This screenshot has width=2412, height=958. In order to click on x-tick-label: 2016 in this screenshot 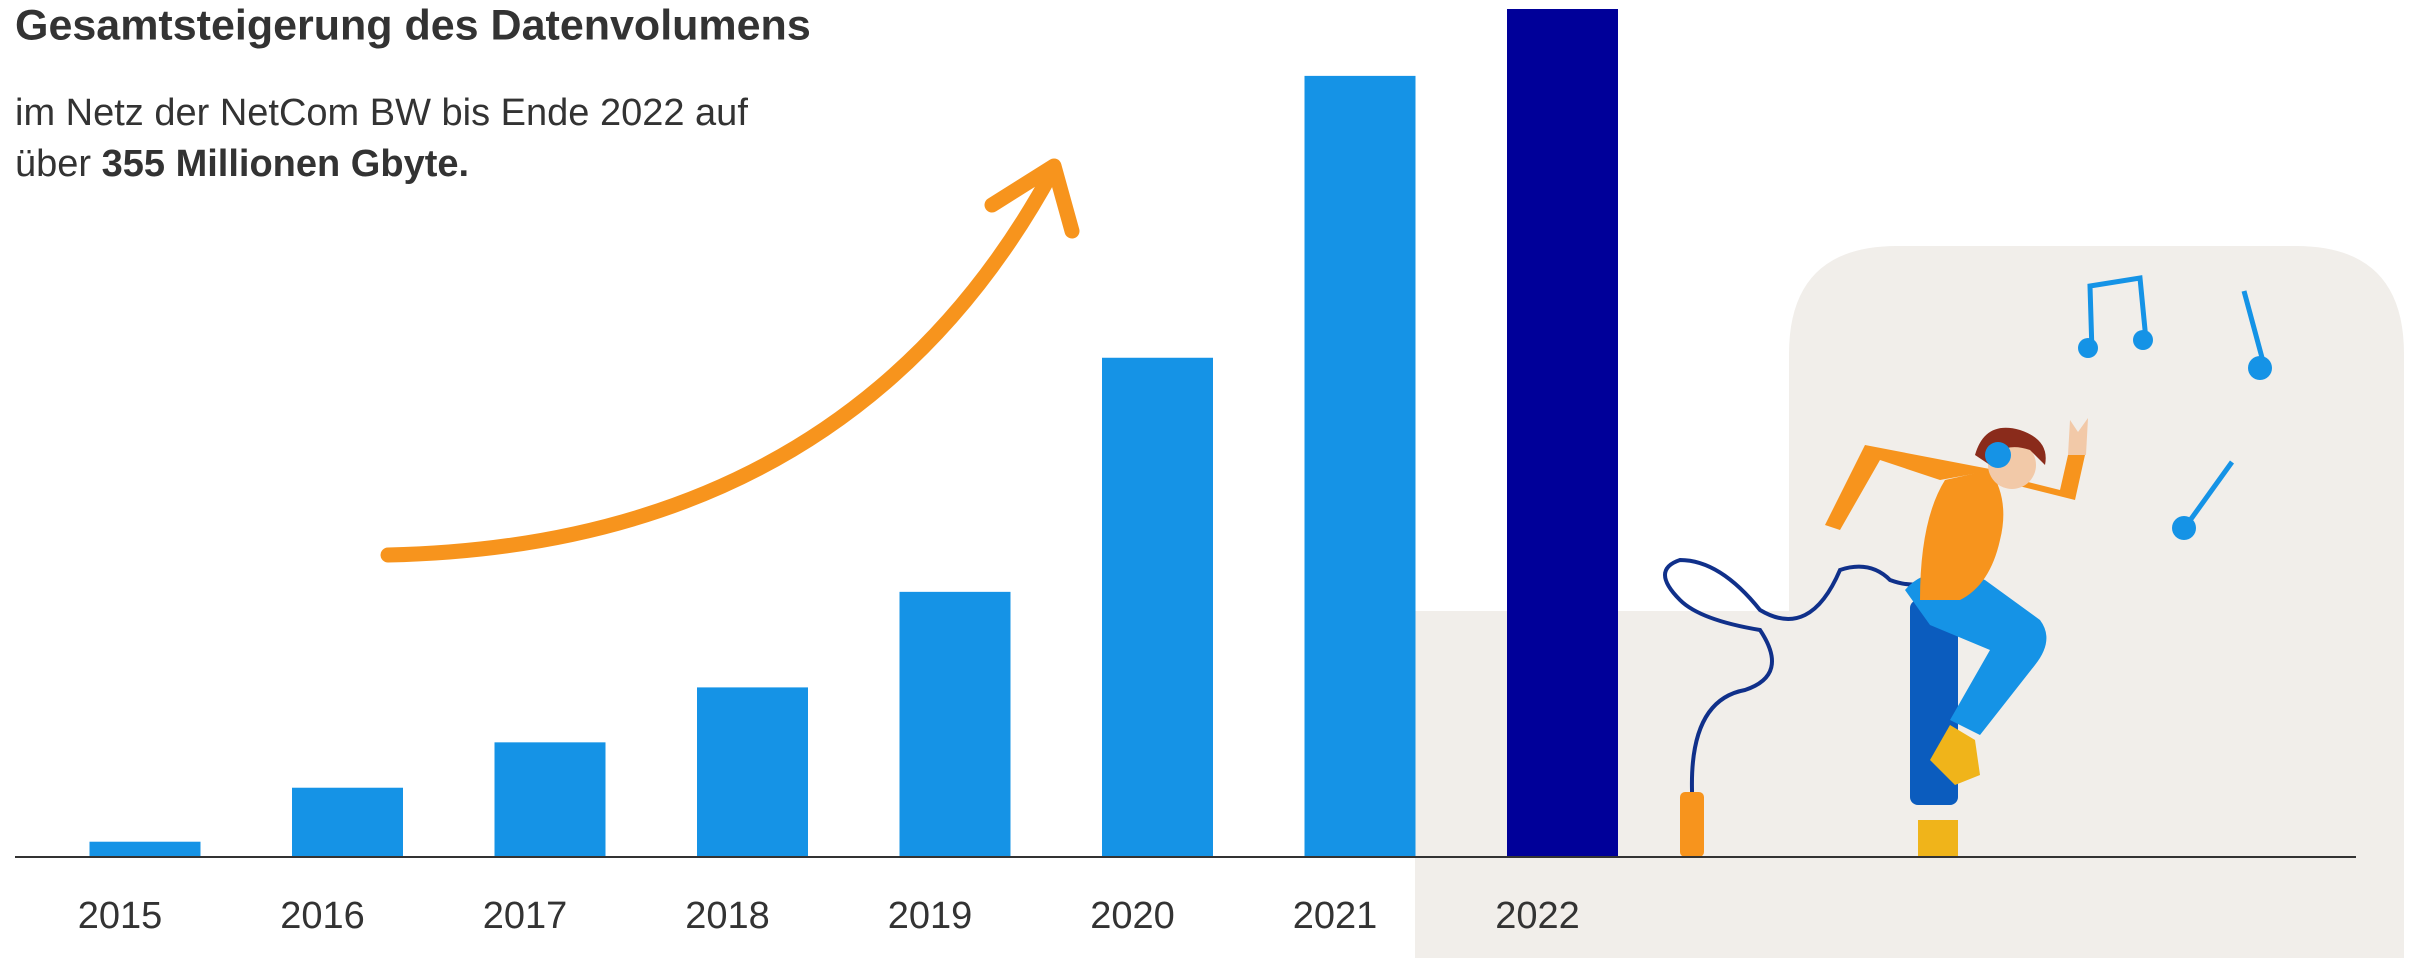, I will do `click(322, 916)`.